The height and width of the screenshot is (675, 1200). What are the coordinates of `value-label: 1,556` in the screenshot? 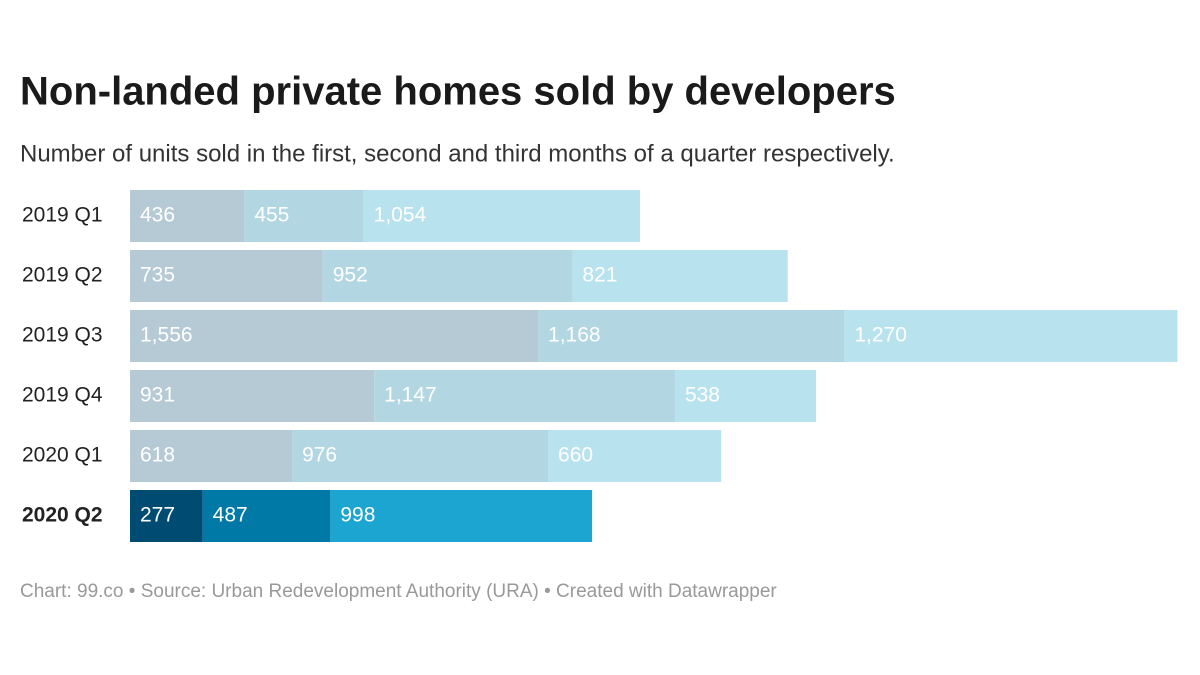 It's located at (166, 335).